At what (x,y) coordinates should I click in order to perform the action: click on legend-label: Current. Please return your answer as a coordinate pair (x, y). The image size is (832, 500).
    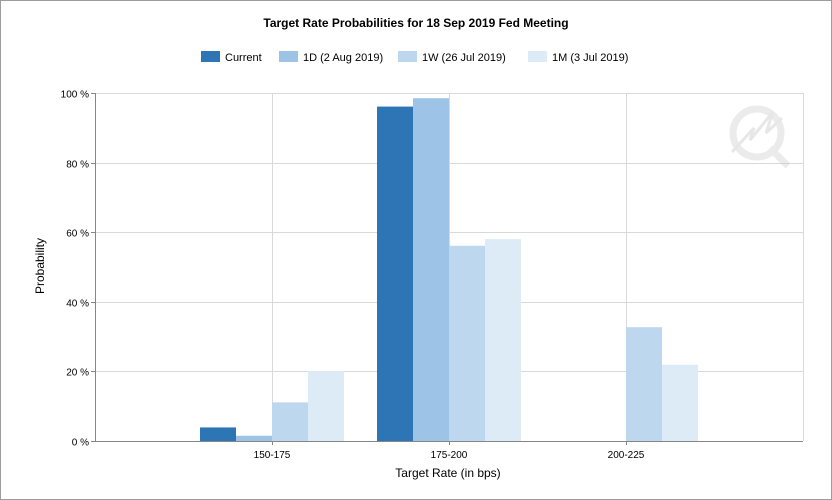
    Looking at the image, I should click on (243, 58).